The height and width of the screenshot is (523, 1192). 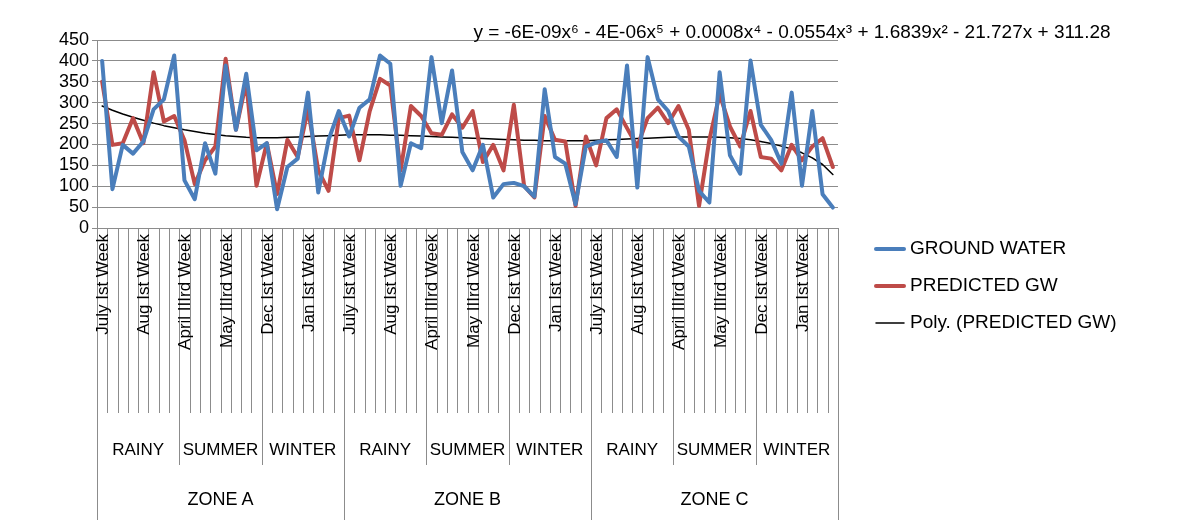 What do you see at coordinates (73, 143) in the screenshot?
I see `y-tick-label: 200` at bounding box center [73, 143].